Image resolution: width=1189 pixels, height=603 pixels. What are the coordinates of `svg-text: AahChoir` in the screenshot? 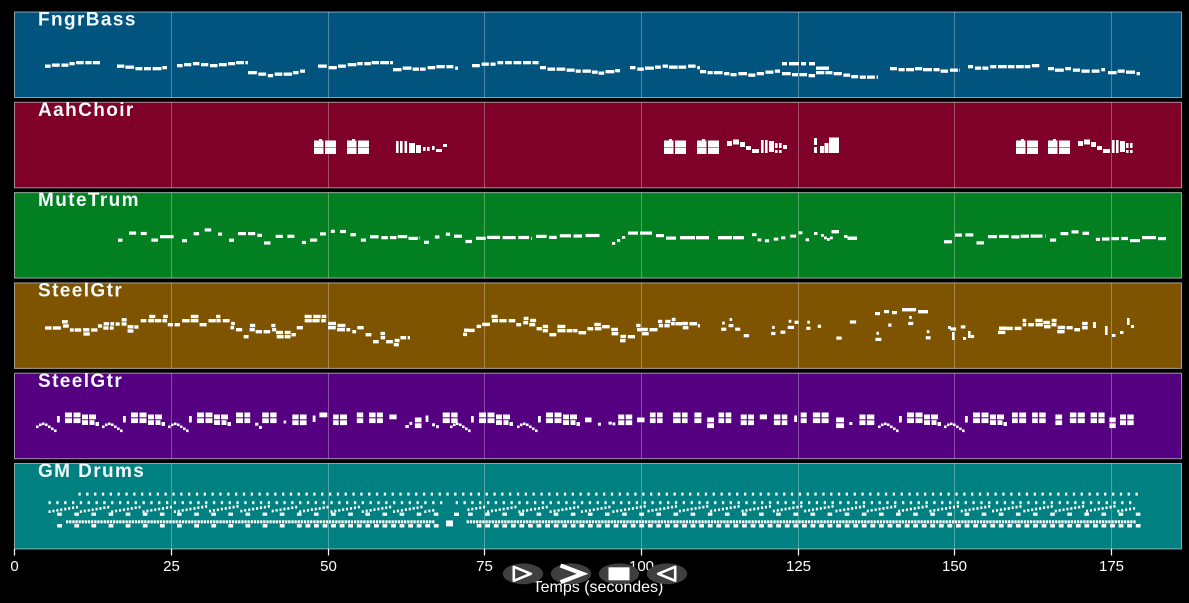 It's located at (86, 110).